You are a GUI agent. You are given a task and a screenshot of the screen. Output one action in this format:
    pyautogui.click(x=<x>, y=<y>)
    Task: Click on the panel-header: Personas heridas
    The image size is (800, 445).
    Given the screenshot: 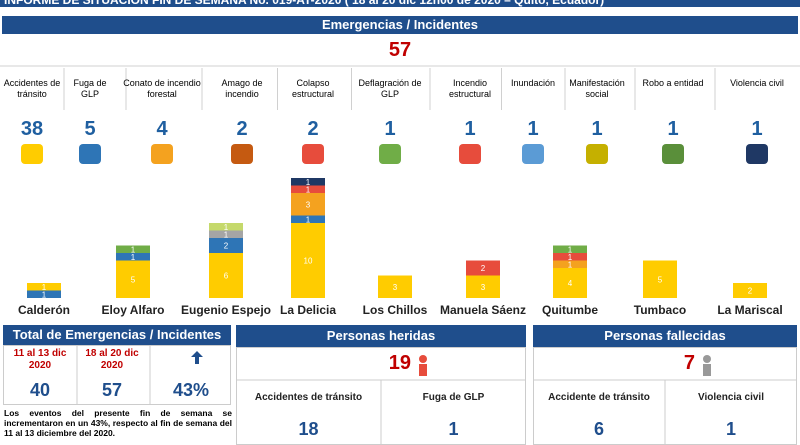 What is the action you would take?
    pyautogui.click(x=381, y=336)
    